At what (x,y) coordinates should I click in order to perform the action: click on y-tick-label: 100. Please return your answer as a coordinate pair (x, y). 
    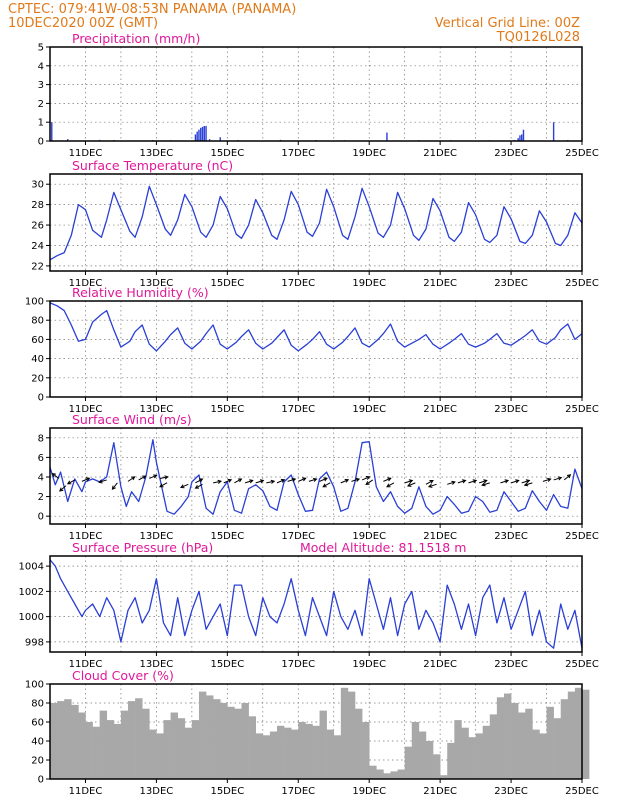
    Looking at the image, I should click on (34, 302).